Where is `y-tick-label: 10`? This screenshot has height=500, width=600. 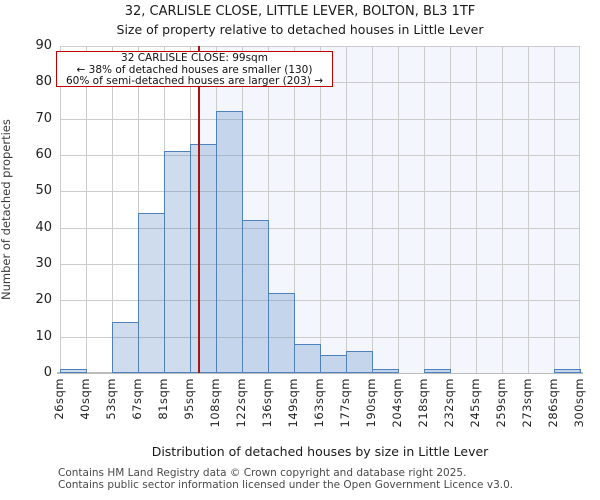 y-tick-label: 10 is located at coordinates (43, 336).